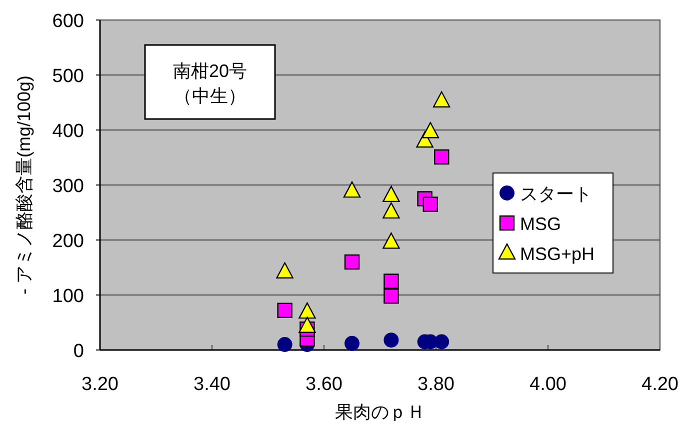 The width and height of the screenshot is (680, 428). What do you see at coordinates (660, 384) in the screenshot?
I see `x-tick-label: 4.20` at bounding box center [660, 384].